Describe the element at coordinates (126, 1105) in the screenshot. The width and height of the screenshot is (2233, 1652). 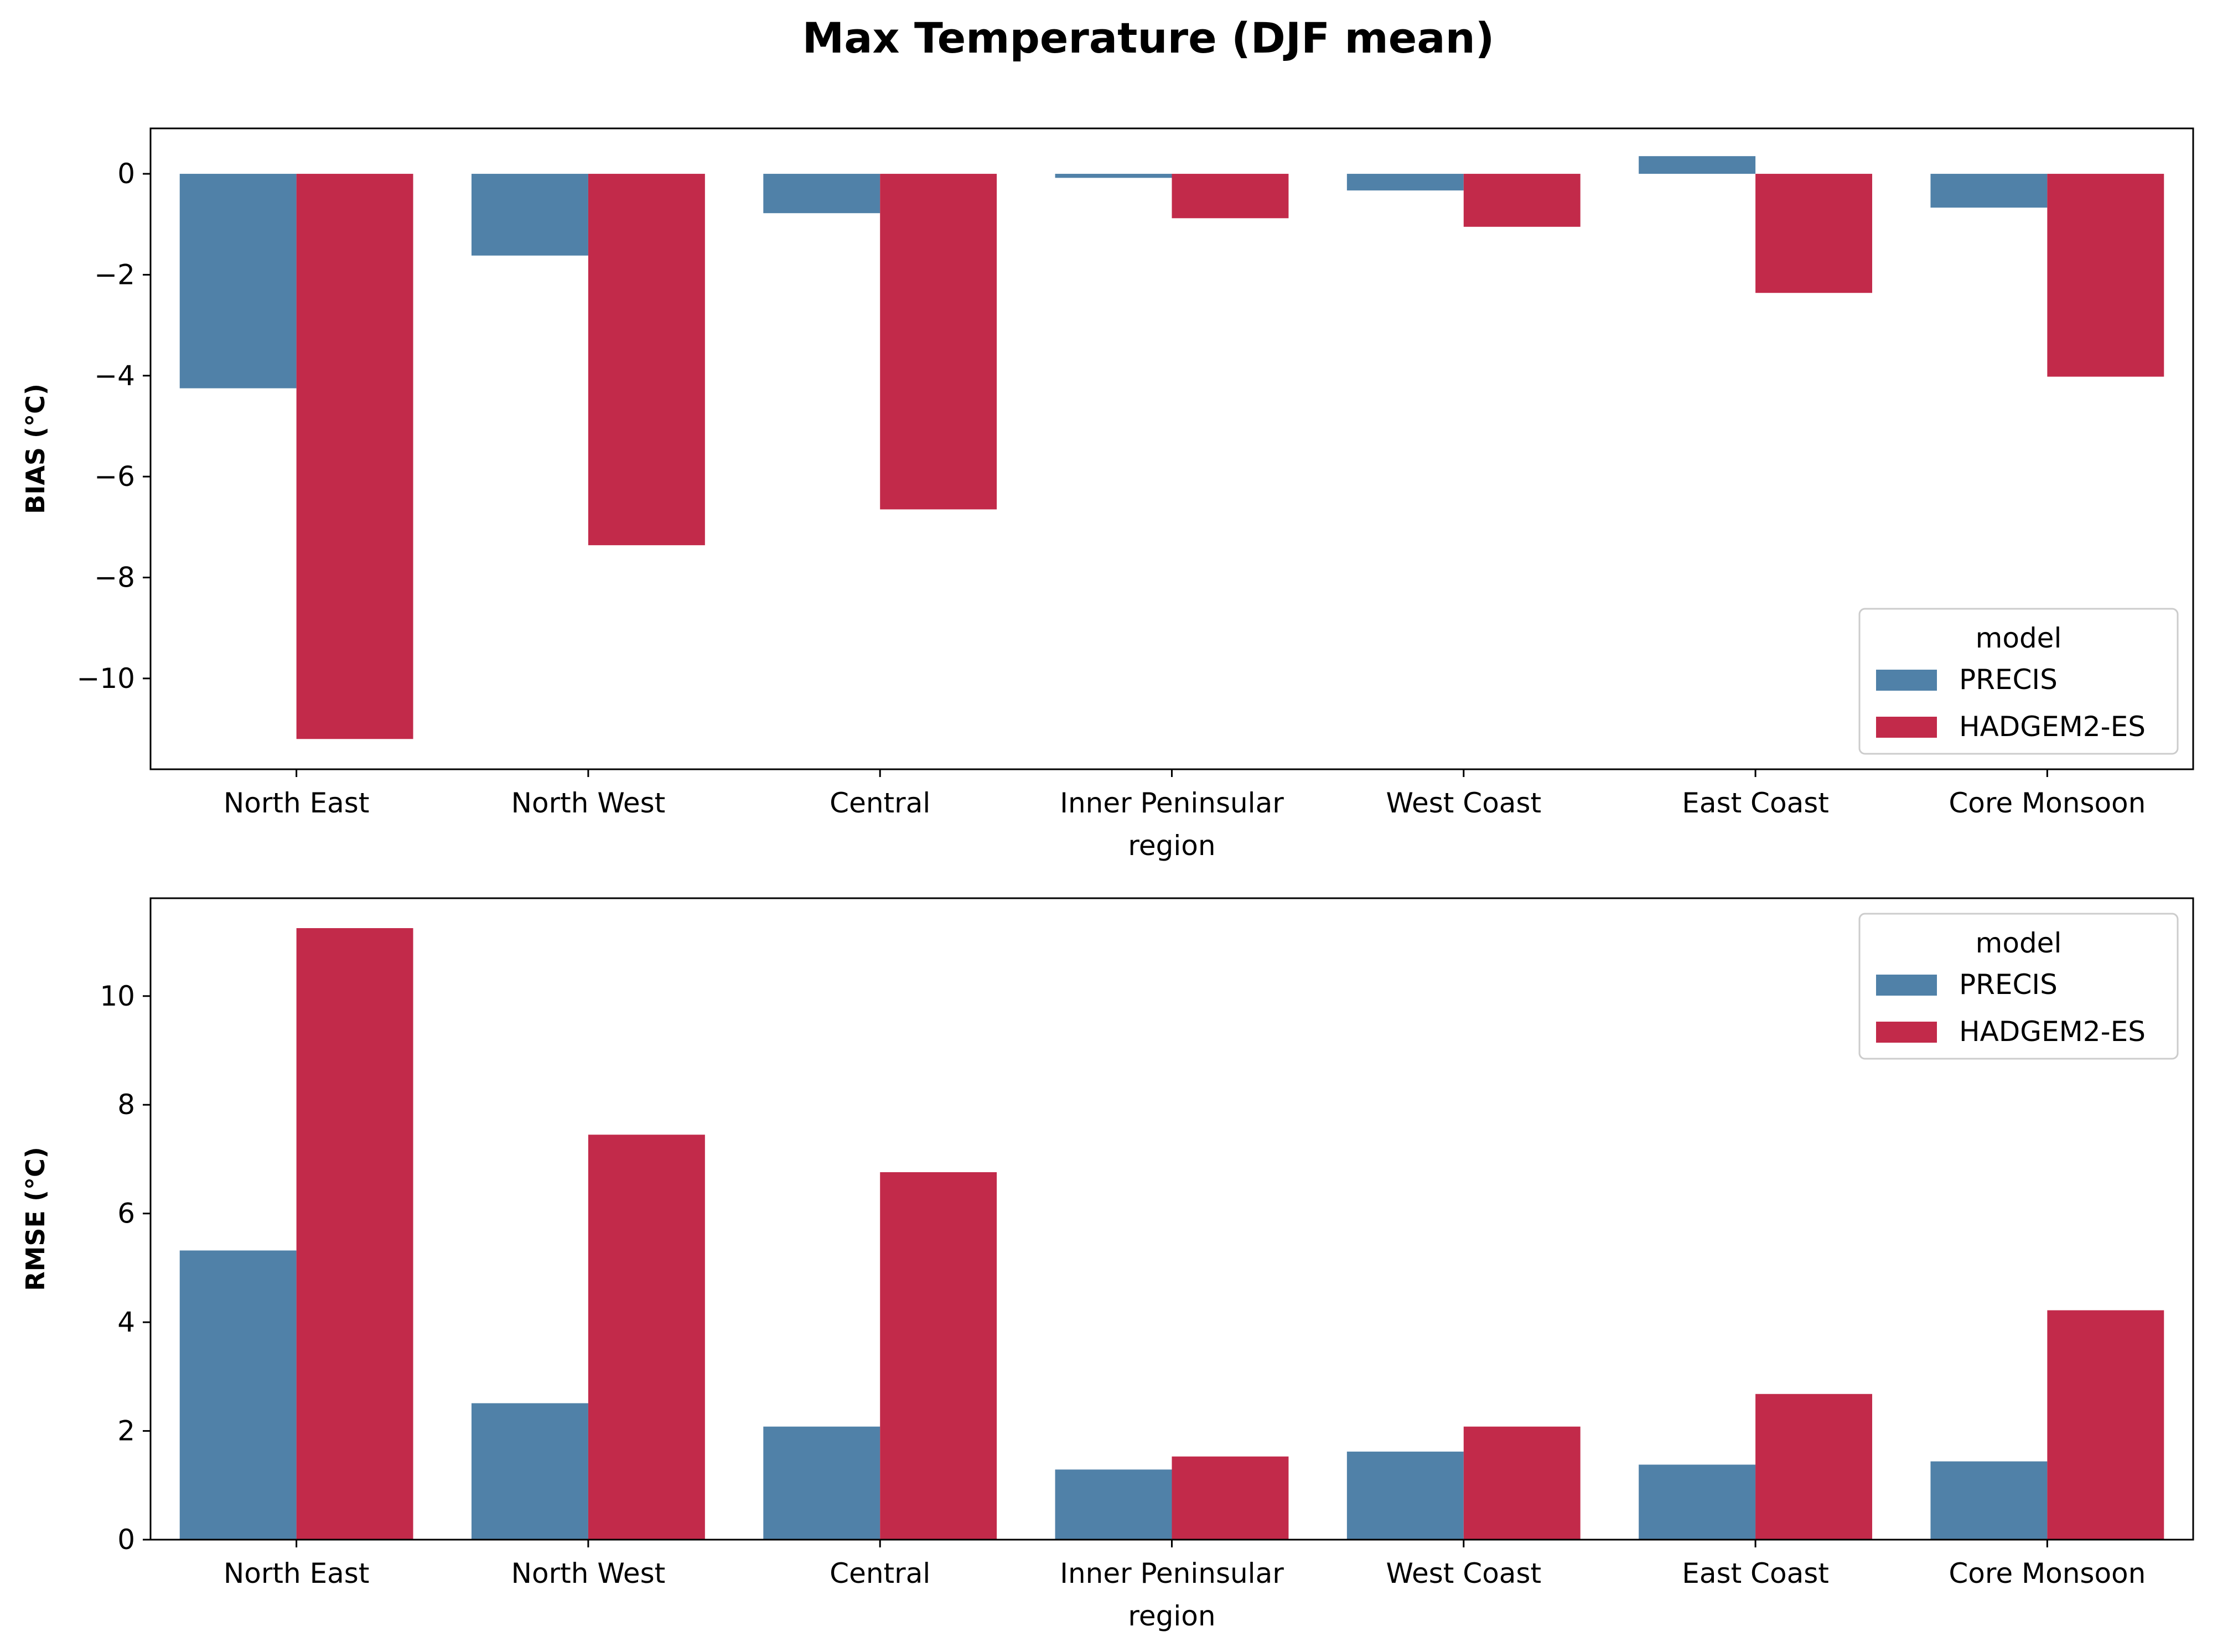
I see `rmse-ytick-label-4: 8` at that location.